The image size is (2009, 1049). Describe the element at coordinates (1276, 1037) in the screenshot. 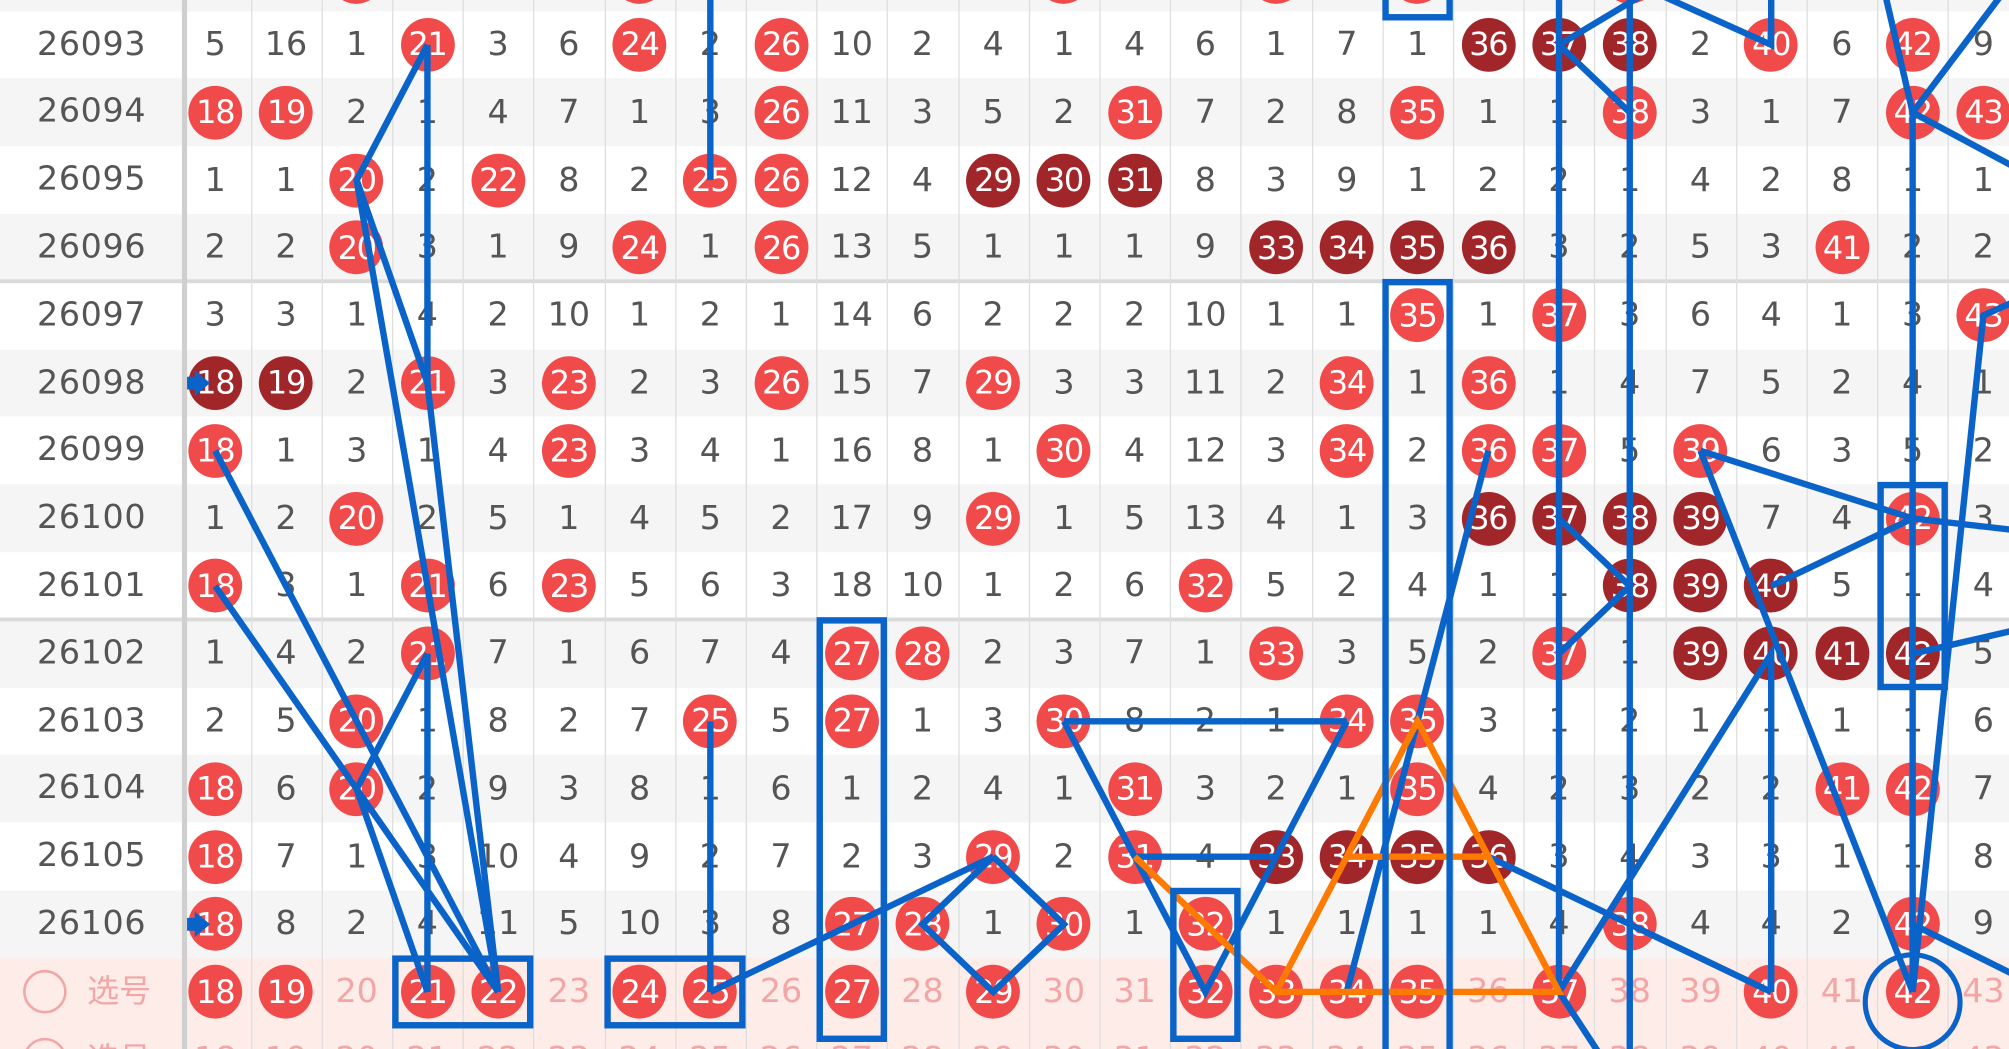

I see `select-number-33: 33` at that location.